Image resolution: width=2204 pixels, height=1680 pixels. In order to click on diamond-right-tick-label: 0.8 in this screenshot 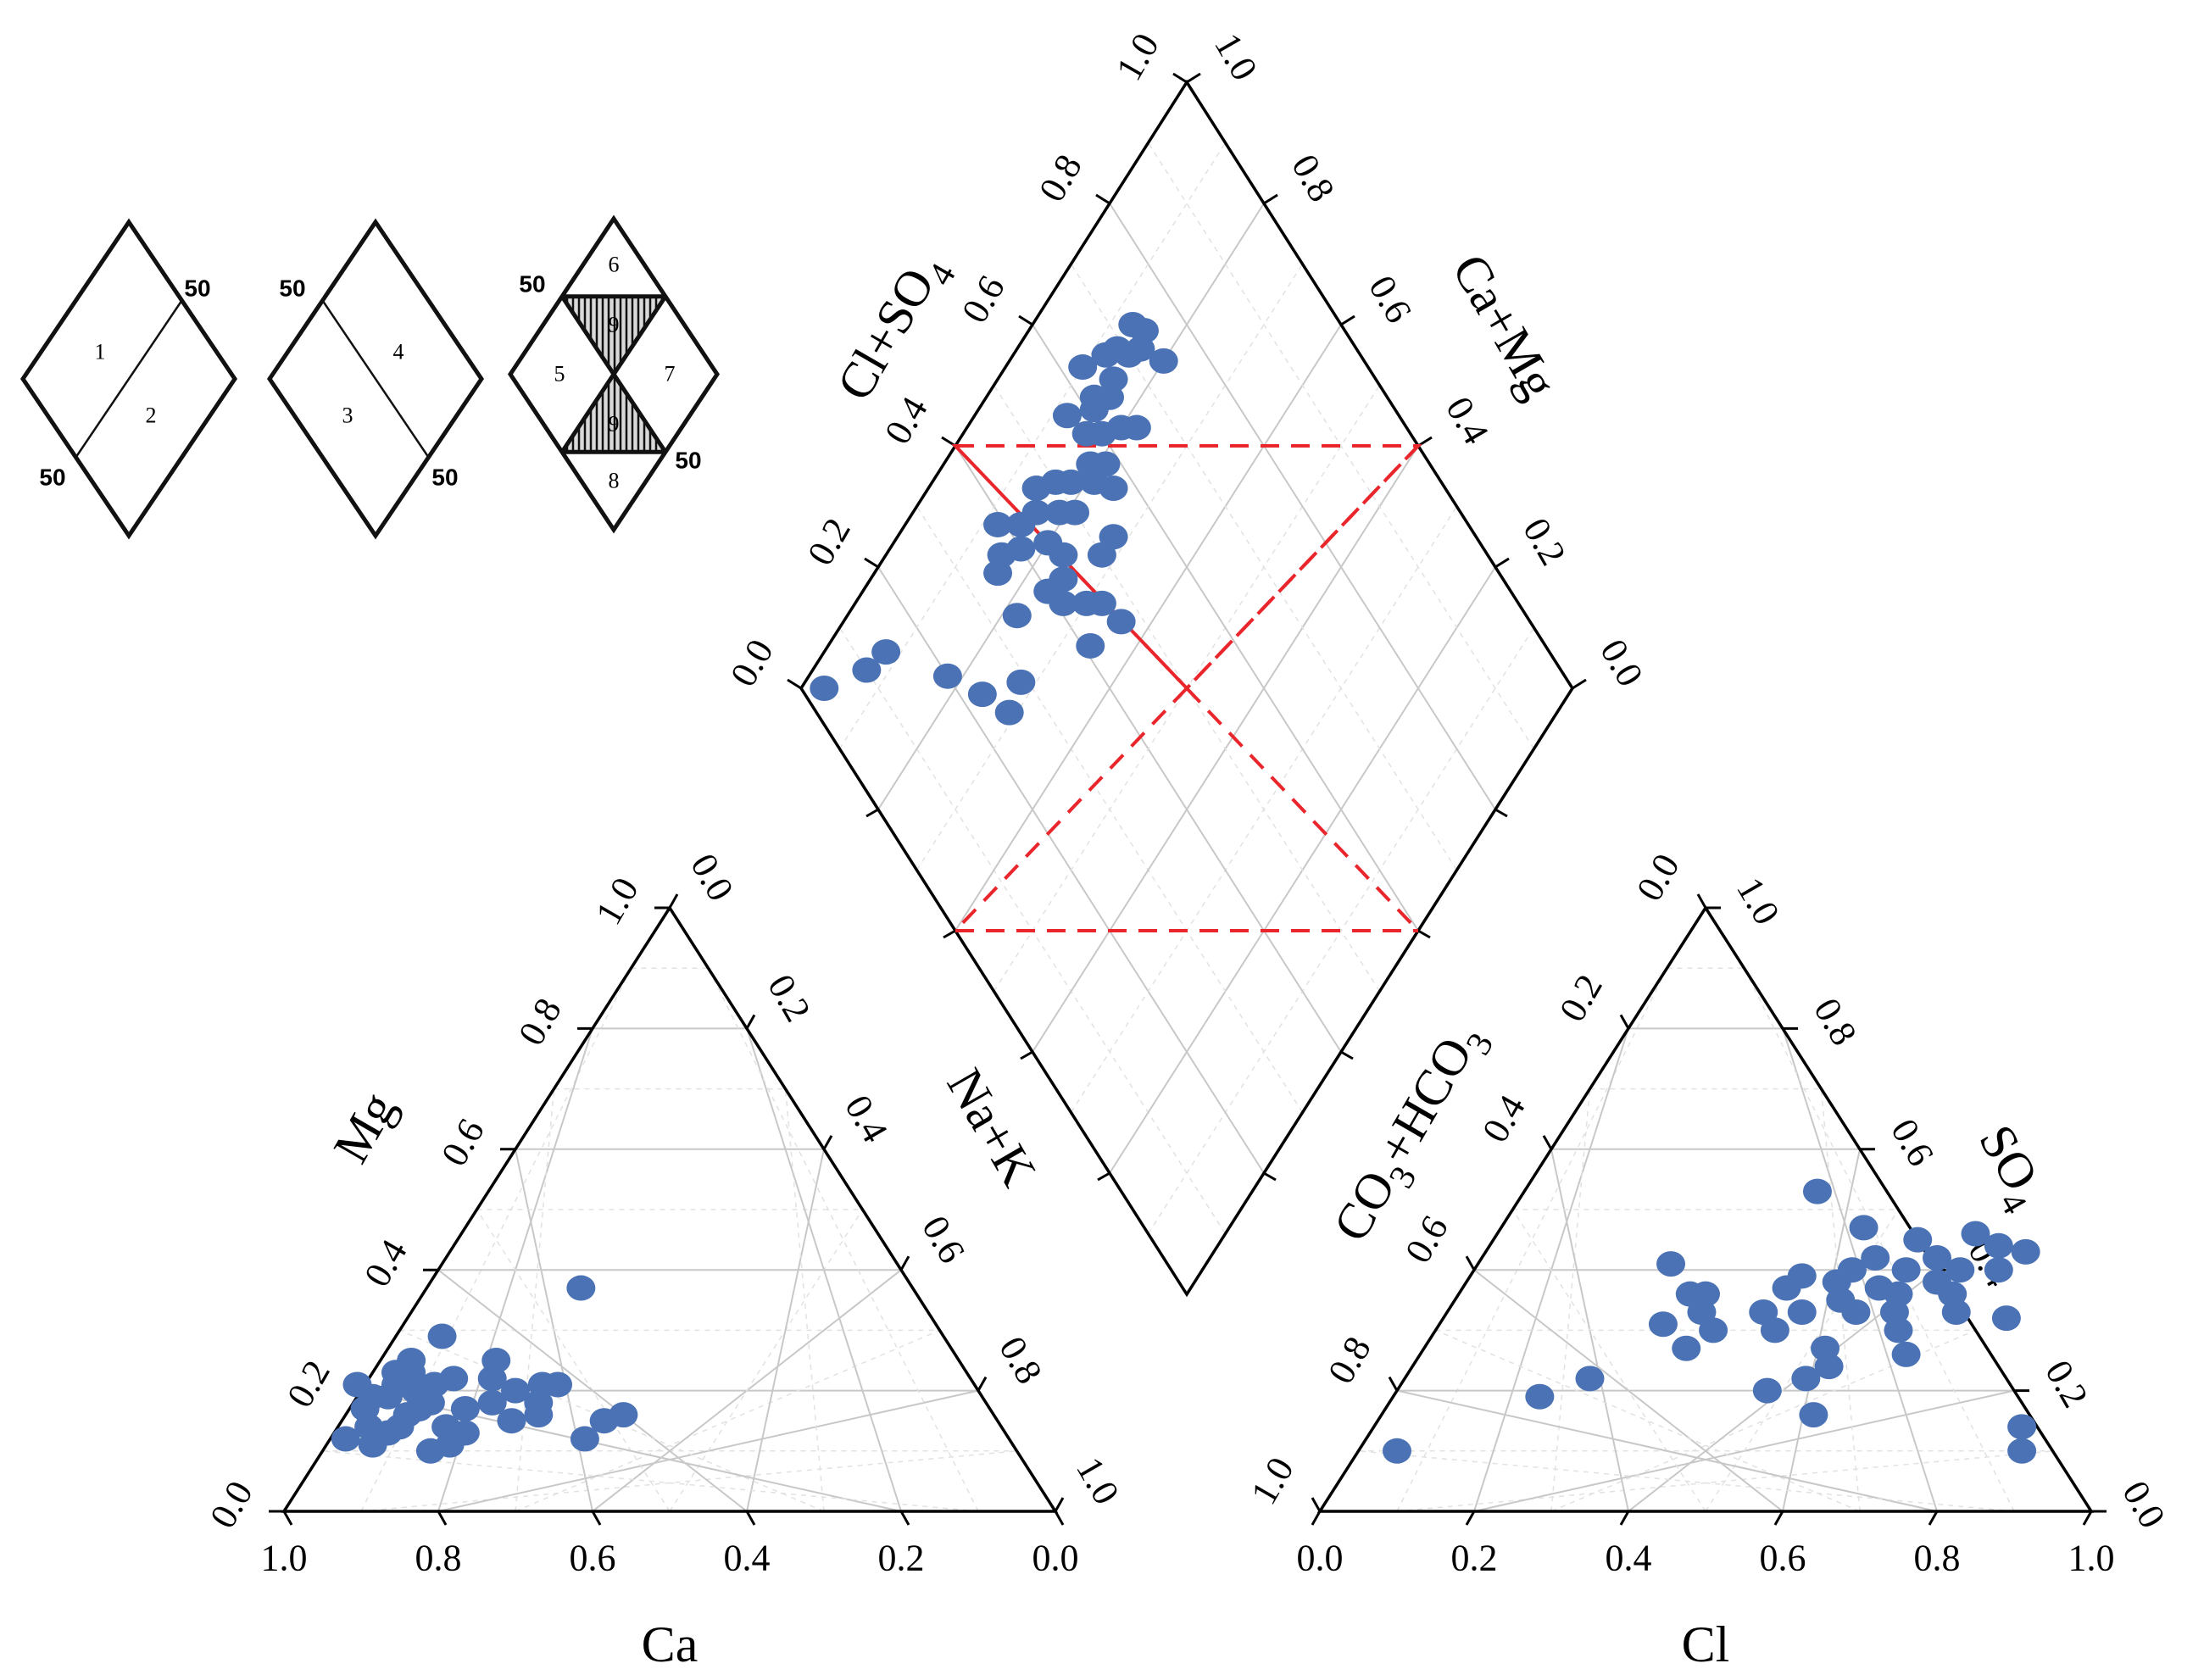, I will do `click(1313, 178)`.